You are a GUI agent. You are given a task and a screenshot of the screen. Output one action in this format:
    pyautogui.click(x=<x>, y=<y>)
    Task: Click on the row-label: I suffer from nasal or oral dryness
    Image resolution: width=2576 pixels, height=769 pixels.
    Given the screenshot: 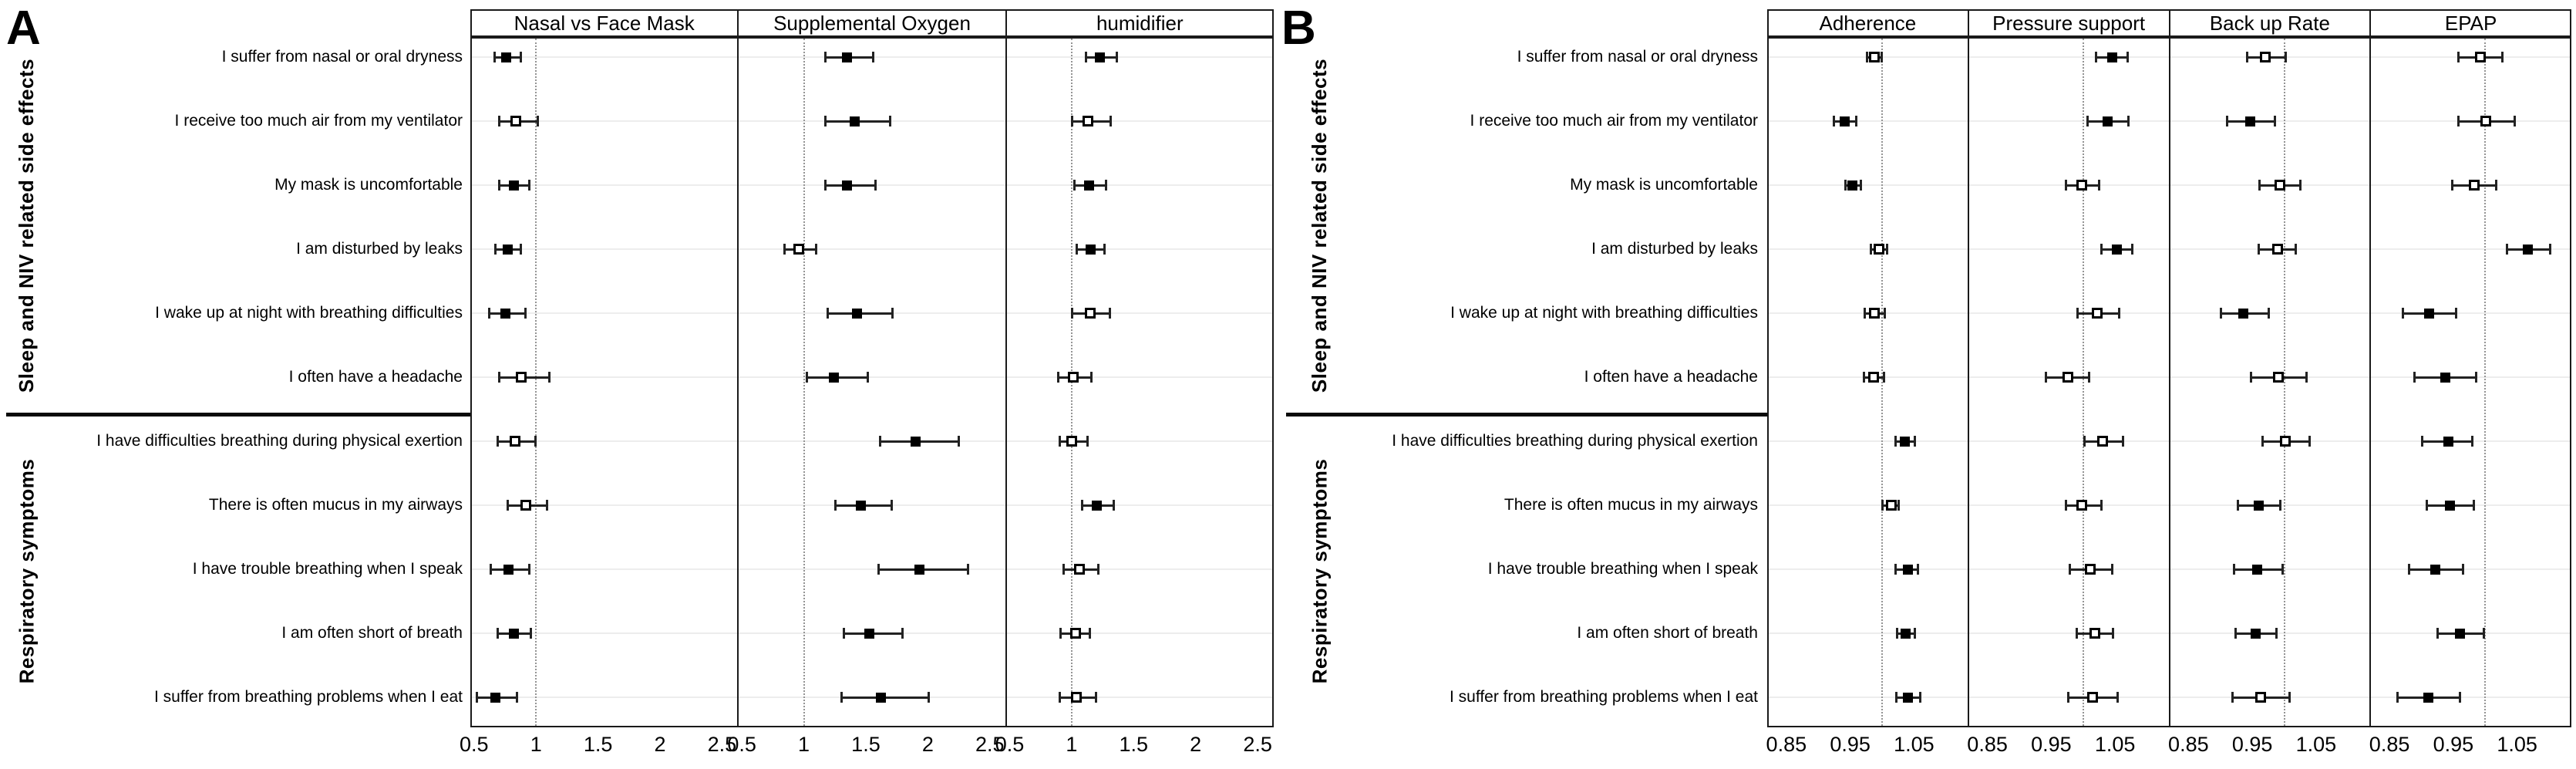 What is the action you would take?
    pyautogui.click(x=342, y=57)
    